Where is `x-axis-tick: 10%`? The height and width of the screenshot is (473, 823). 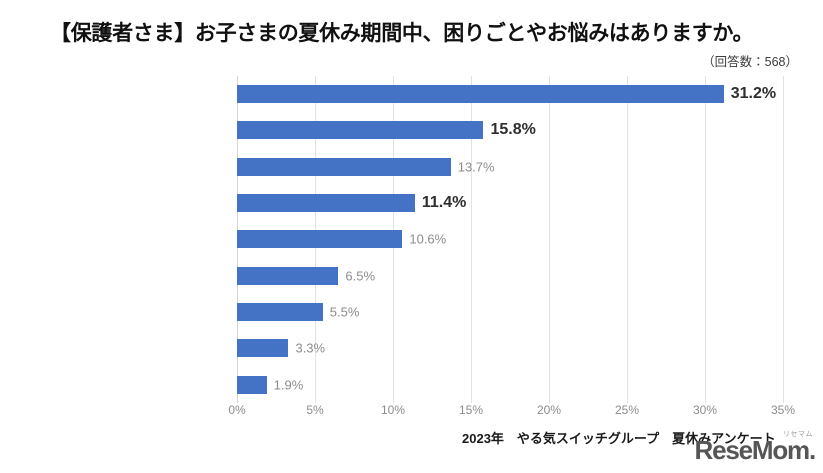 x-axis-tick: 10% is located at coordinates (393, 410).